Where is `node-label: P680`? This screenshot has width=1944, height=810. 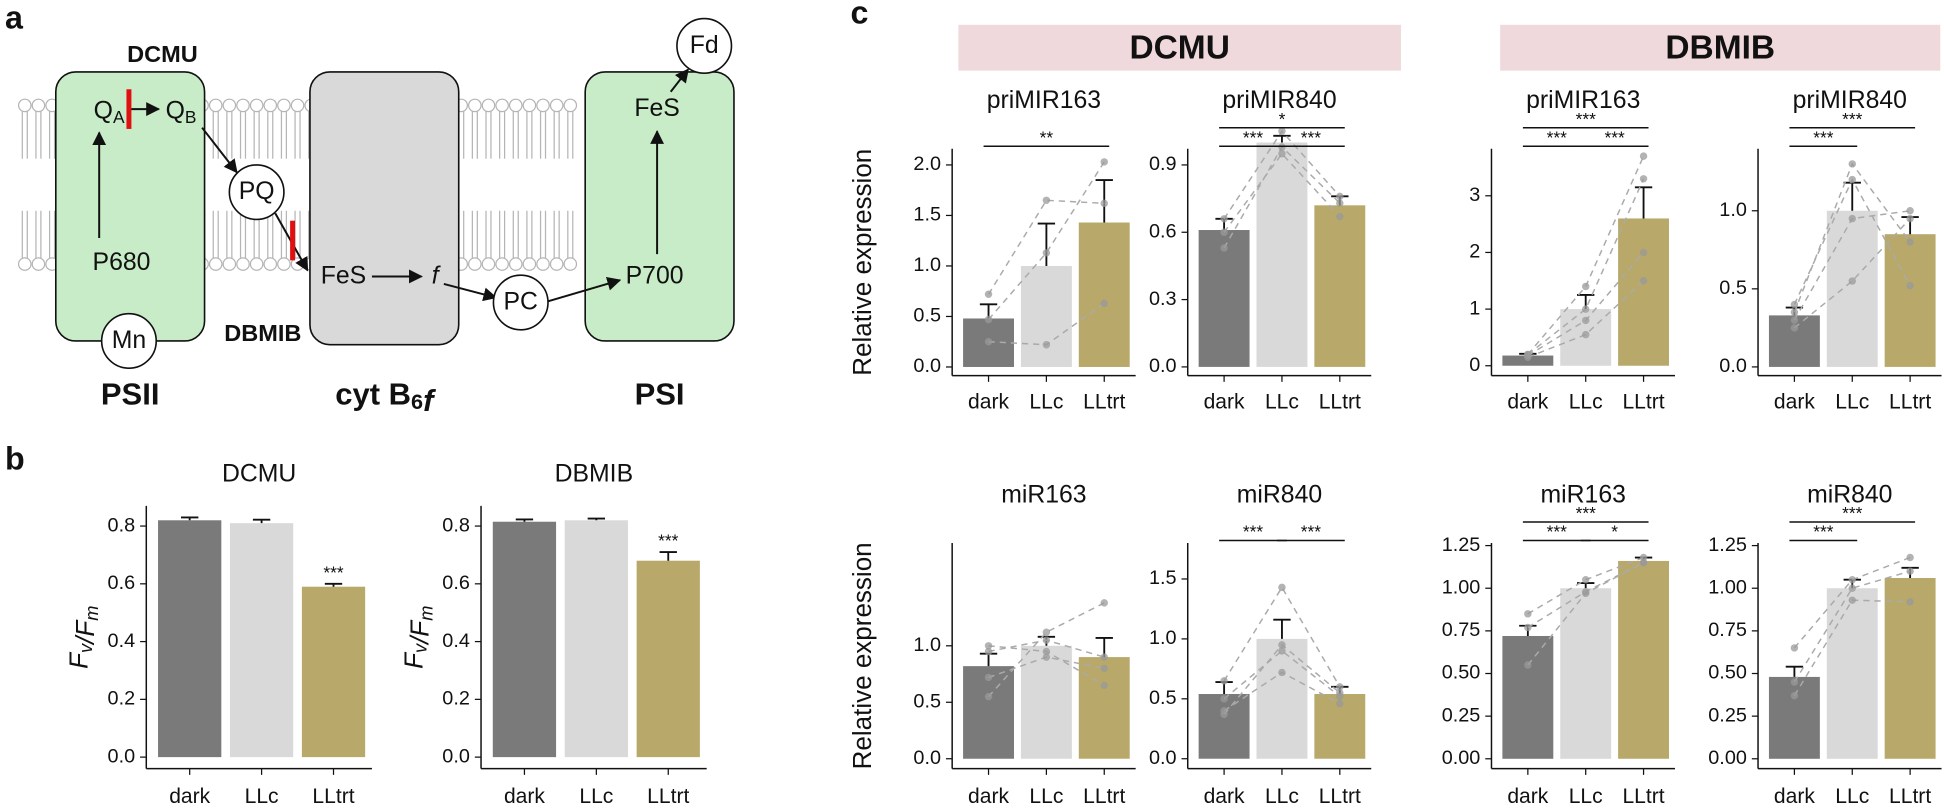 node-label: P680 is located at coordinates (122, 261).